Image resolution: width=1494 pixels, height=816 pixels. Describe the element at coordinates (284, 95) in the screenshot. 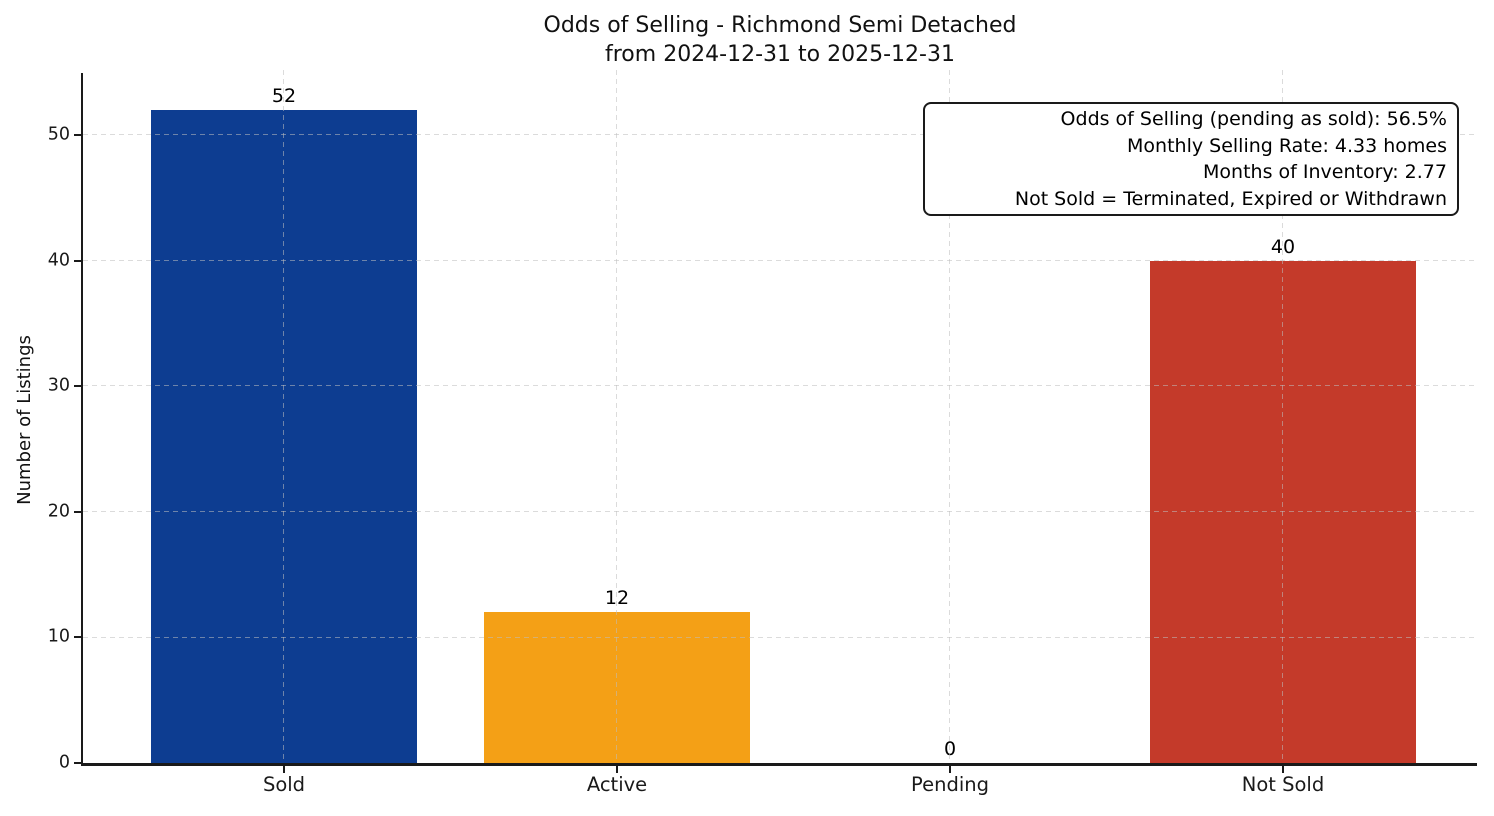

I see `bar-value-label: 52` at that location.